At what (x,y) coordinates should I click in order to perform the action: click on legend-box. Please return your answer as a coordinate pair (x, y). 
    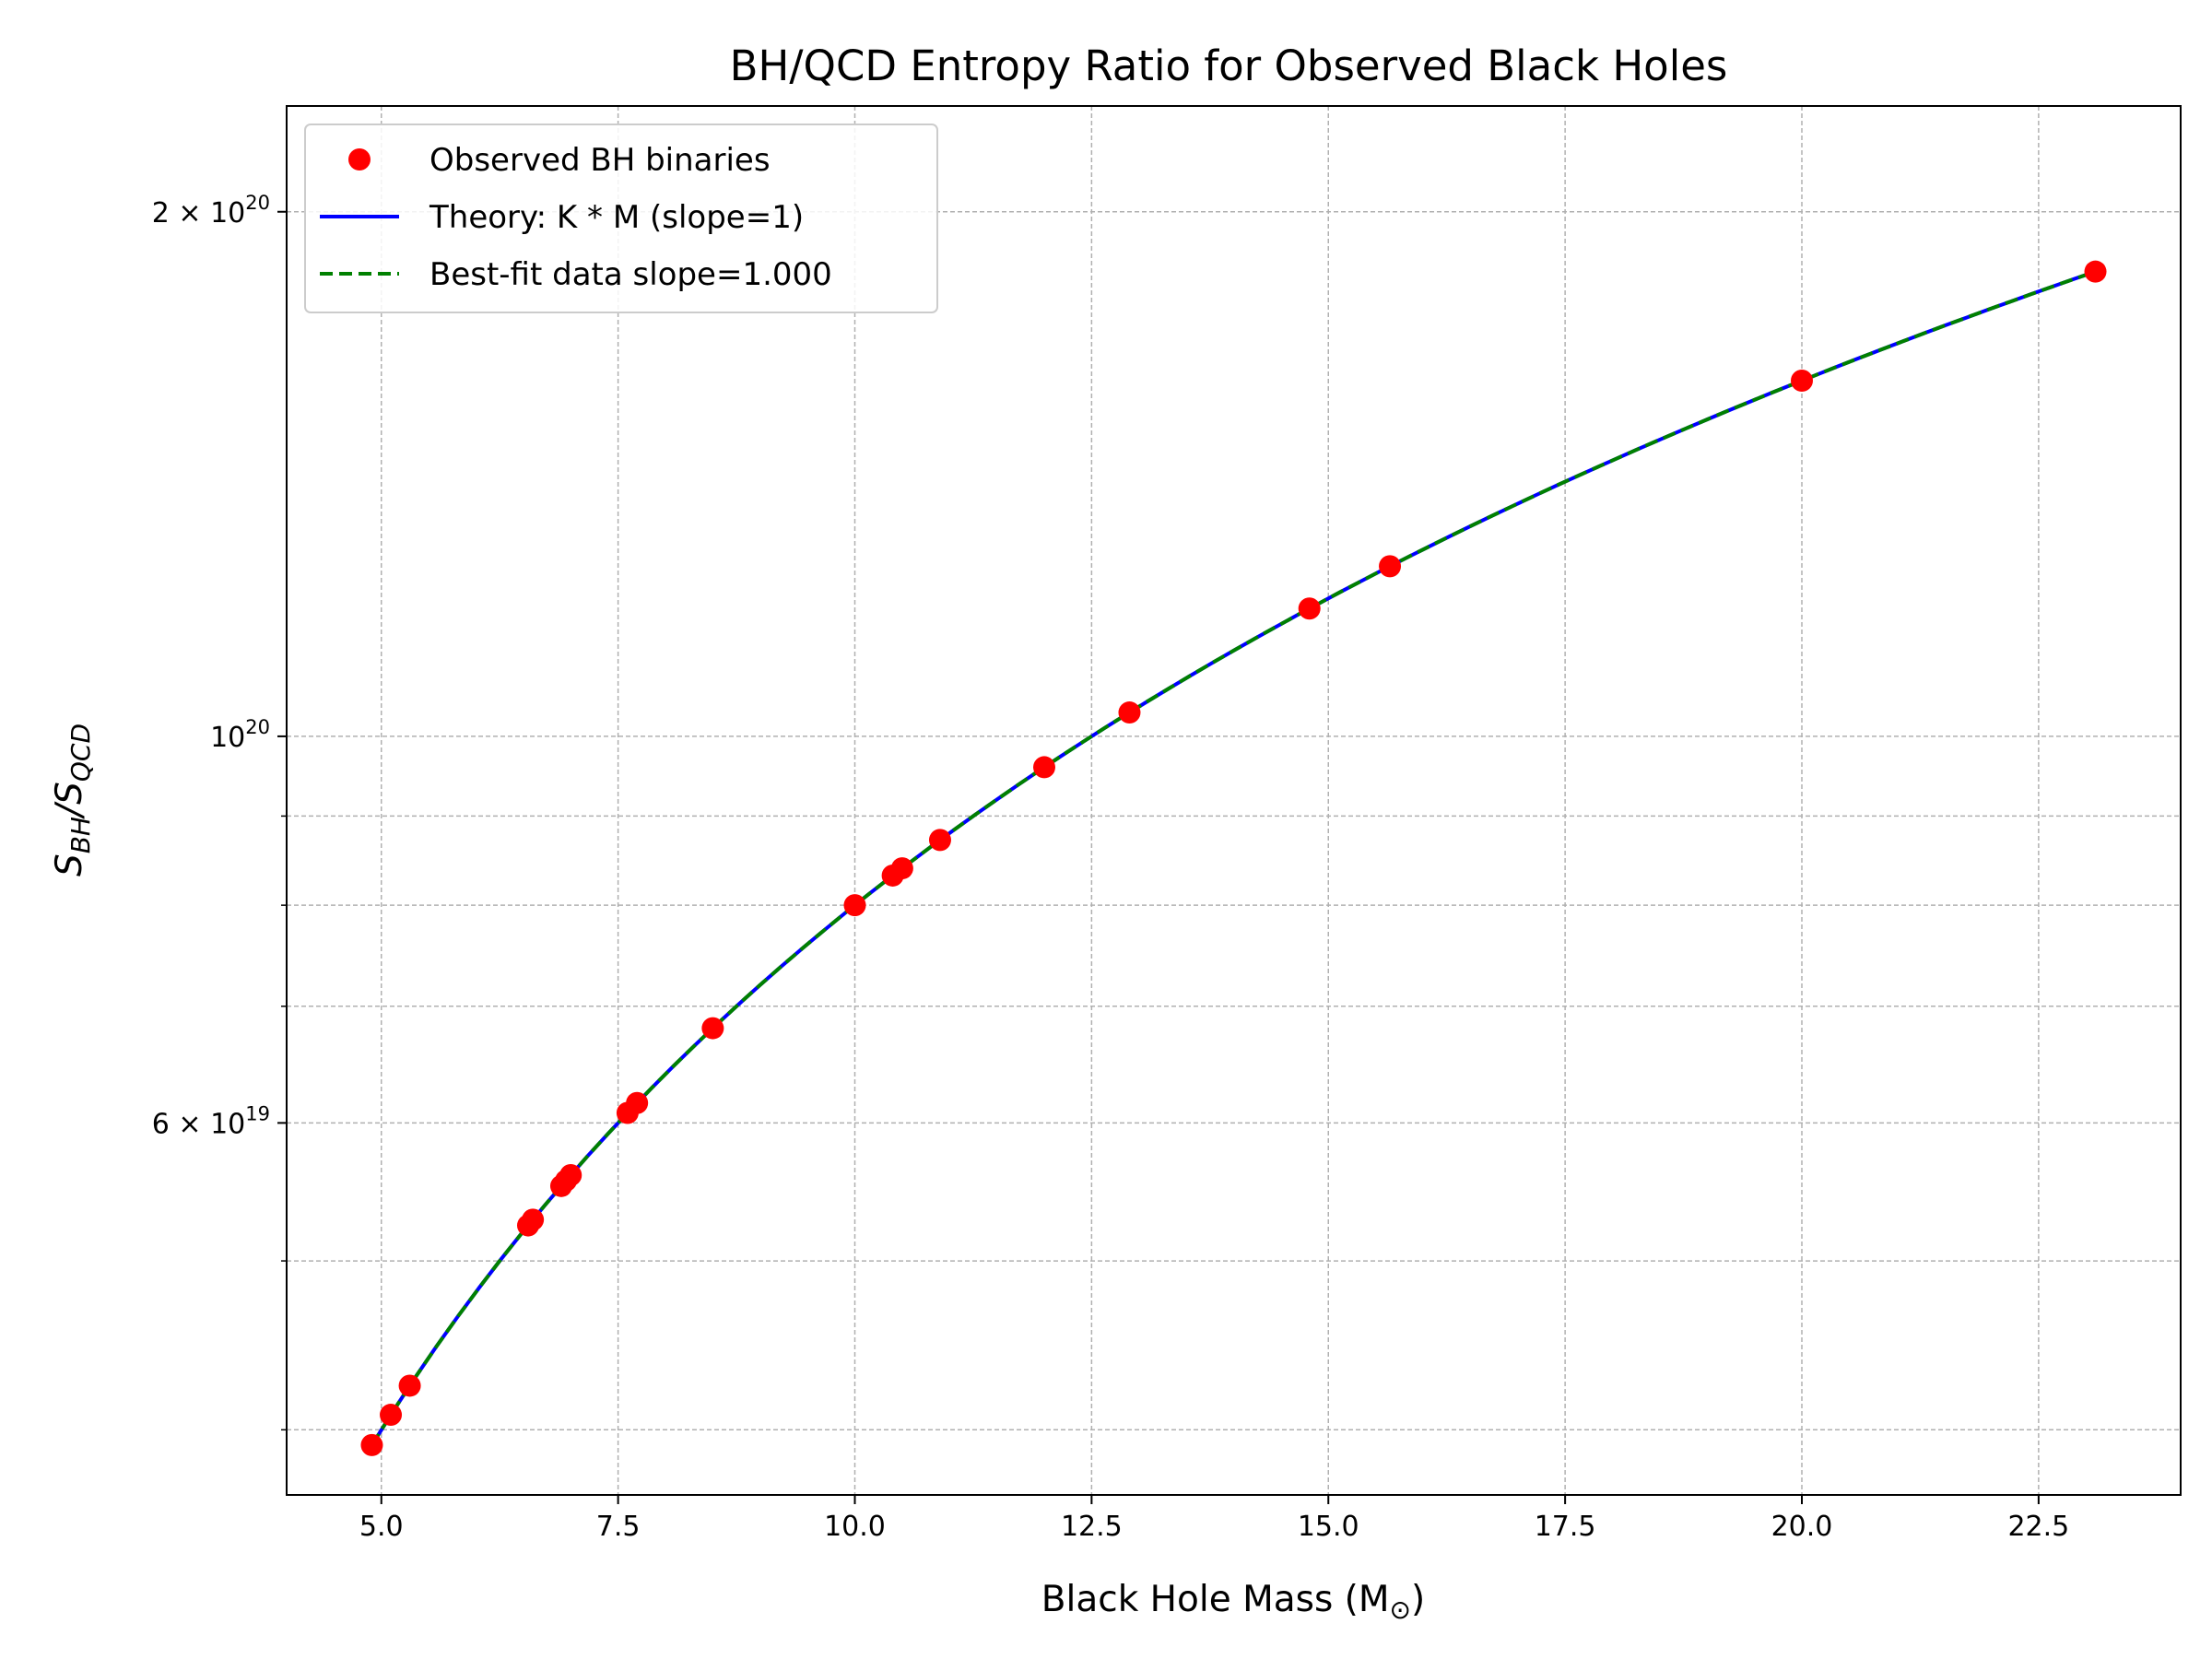
    Looking at the image, I should click on (621, 218).